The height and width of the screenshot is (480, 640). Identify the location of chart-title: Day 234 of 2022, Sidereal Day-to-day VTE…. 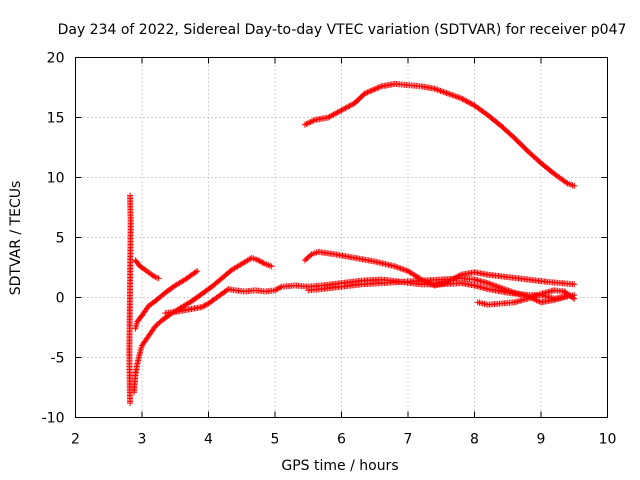
(342, 30).